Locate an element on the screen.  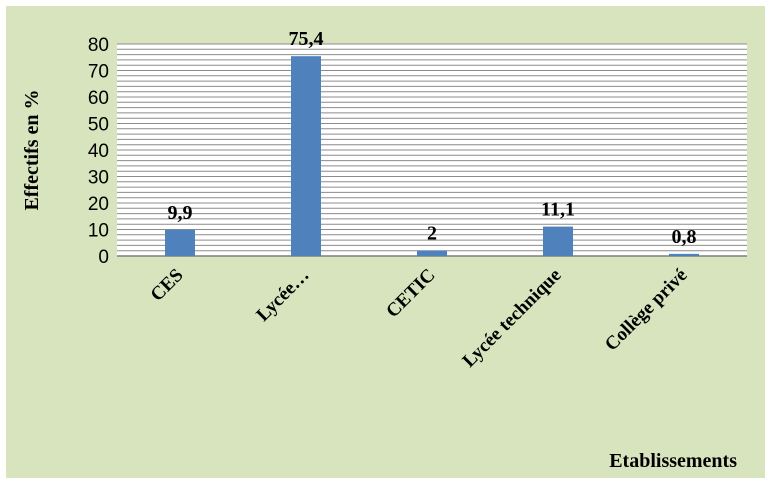
y-axis-ticks: 0 10 20 30 40 50 60 70 80 is located at coordinates (98, 151).